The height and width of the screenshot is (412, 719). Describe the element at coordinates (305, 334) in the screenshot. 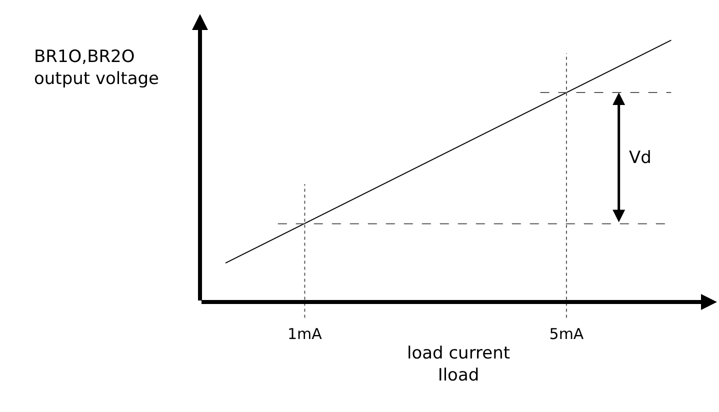

I see `x-tick-label: 1mA` at that location.